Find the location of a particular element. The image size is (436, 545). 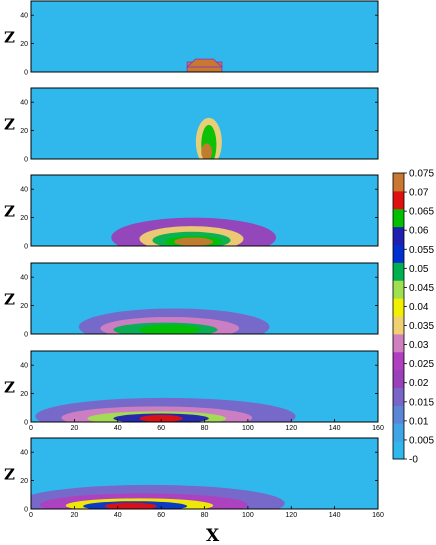

x-axis-label: X is located at coordinates (213, 535).